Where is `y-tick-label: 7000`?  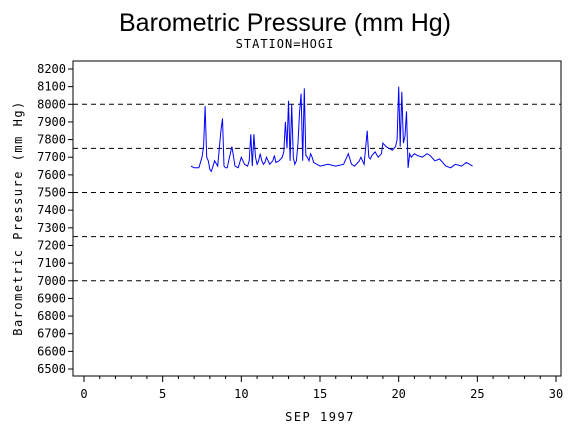
y-tick-label: 7000 is located at coordinates (51, 281).